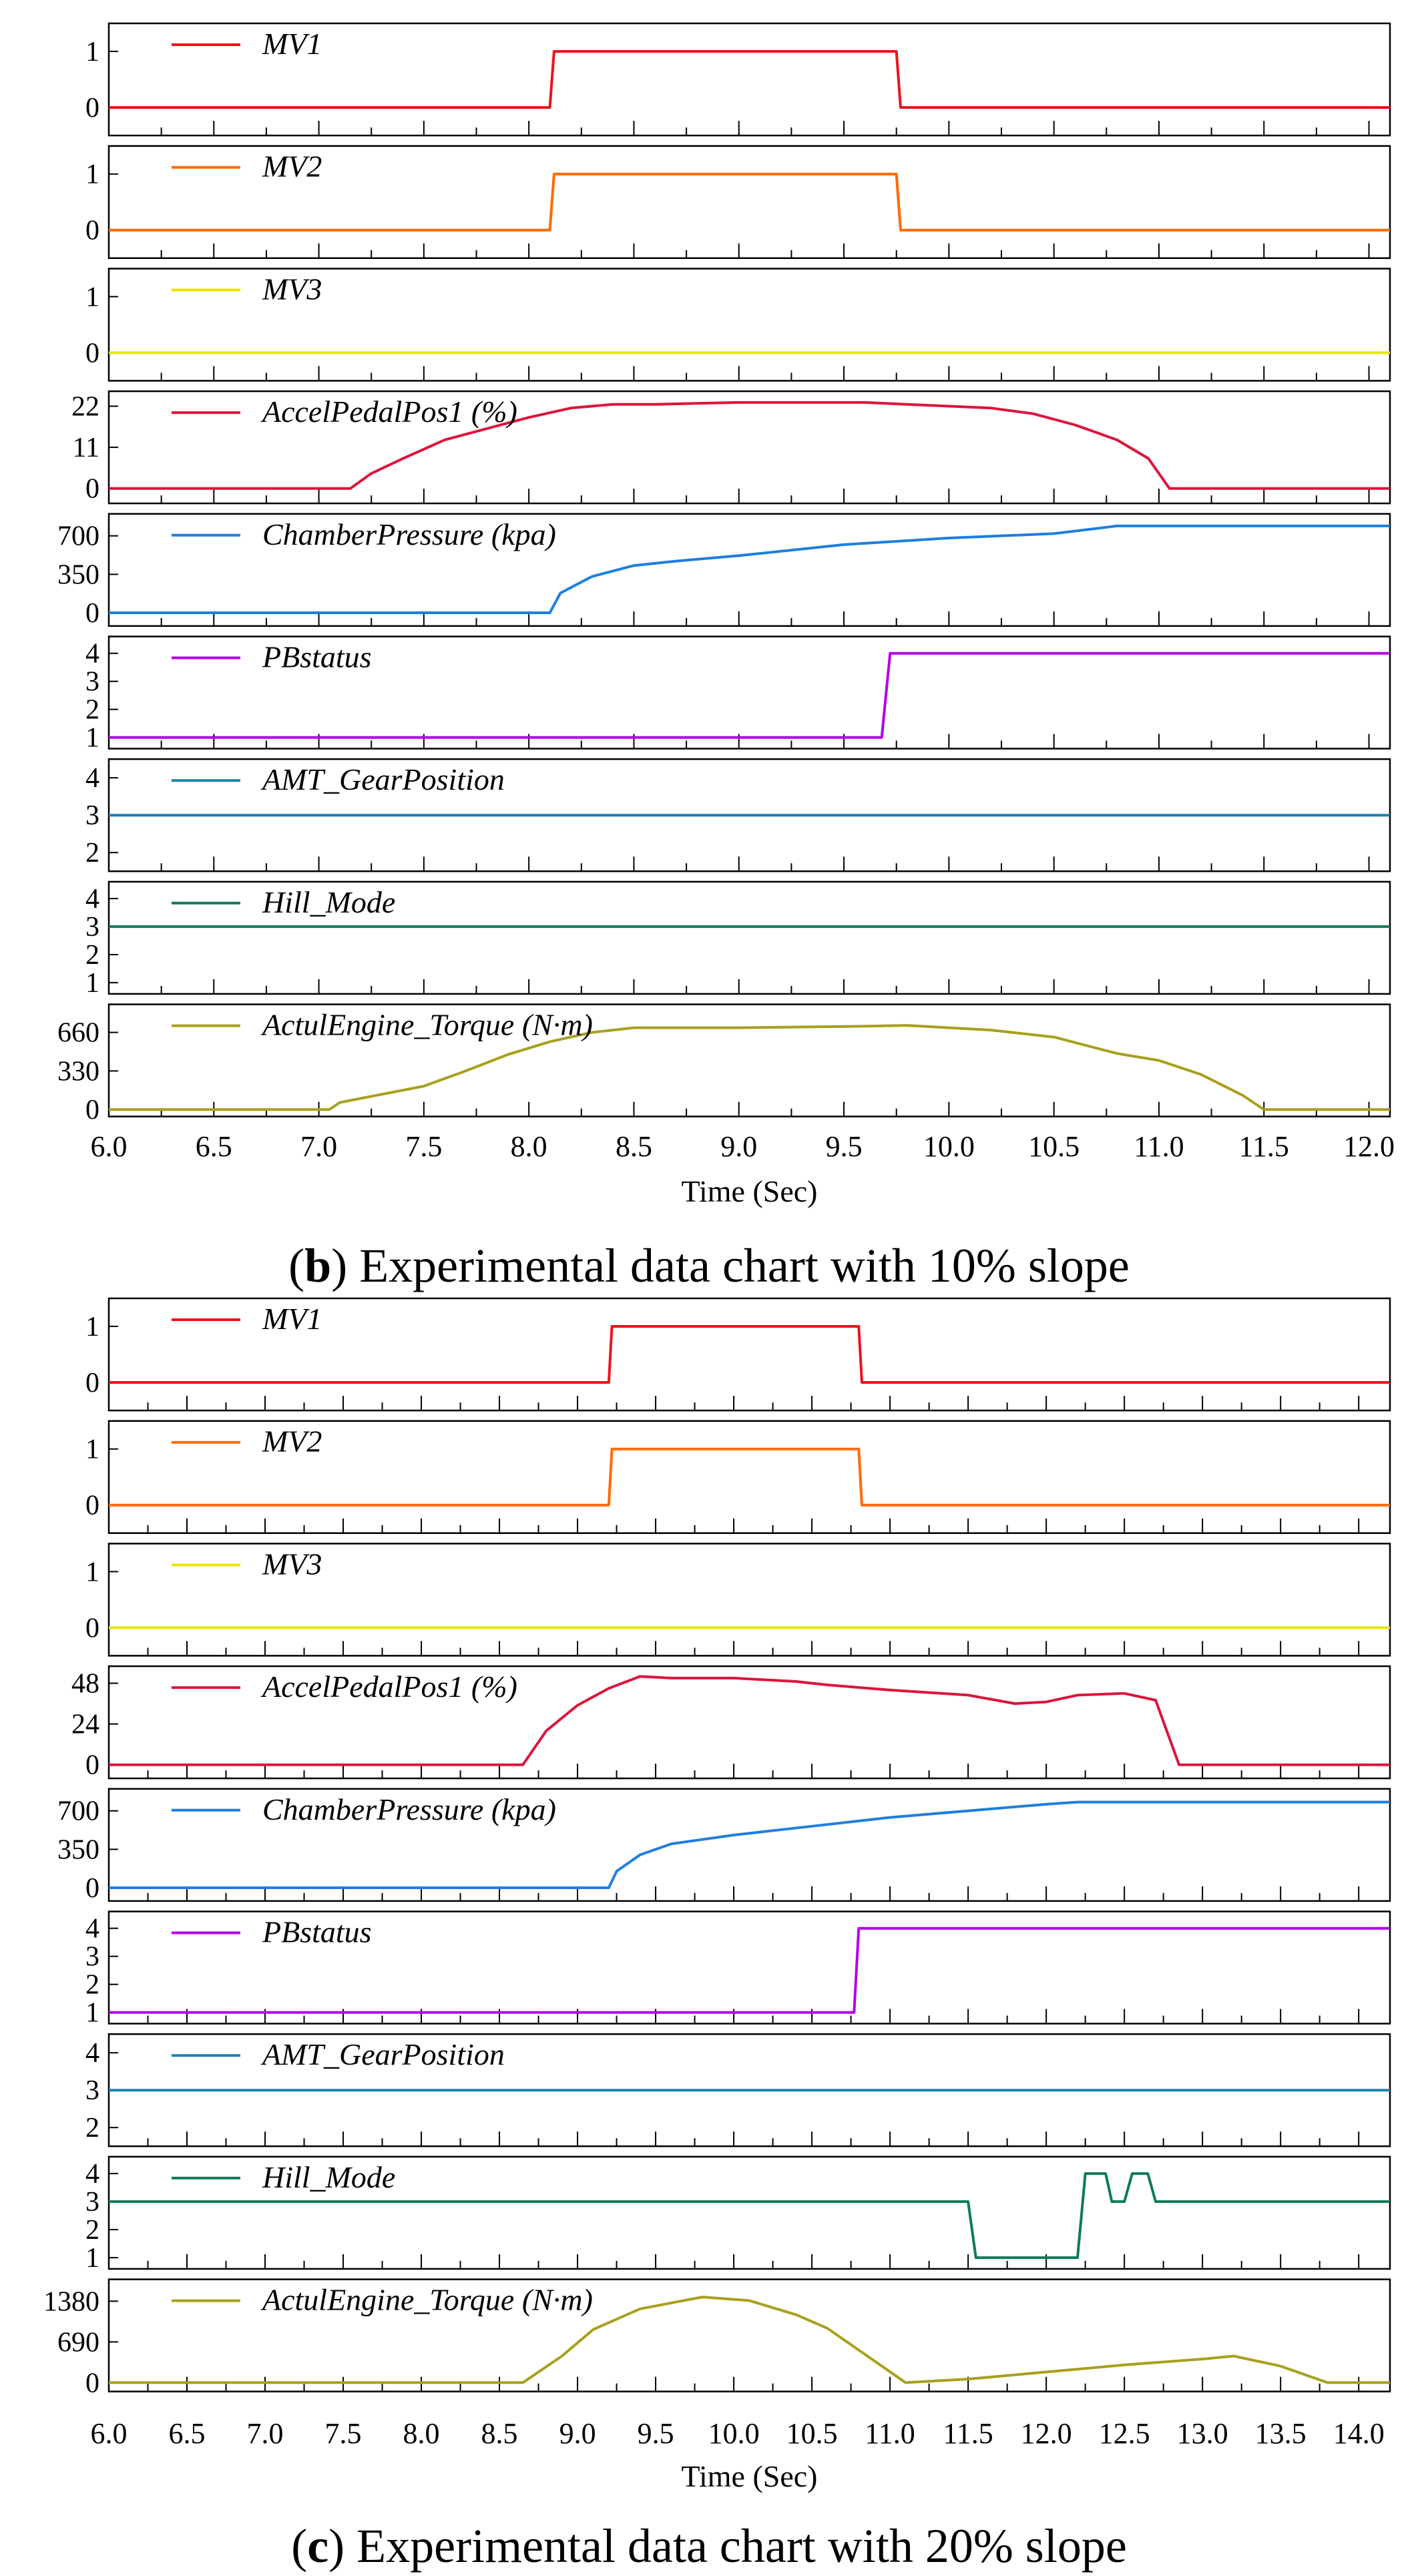  Describe the element at coordinates (78, 1071) in the screenshot. I see `y-tick-label: 330` at that location.